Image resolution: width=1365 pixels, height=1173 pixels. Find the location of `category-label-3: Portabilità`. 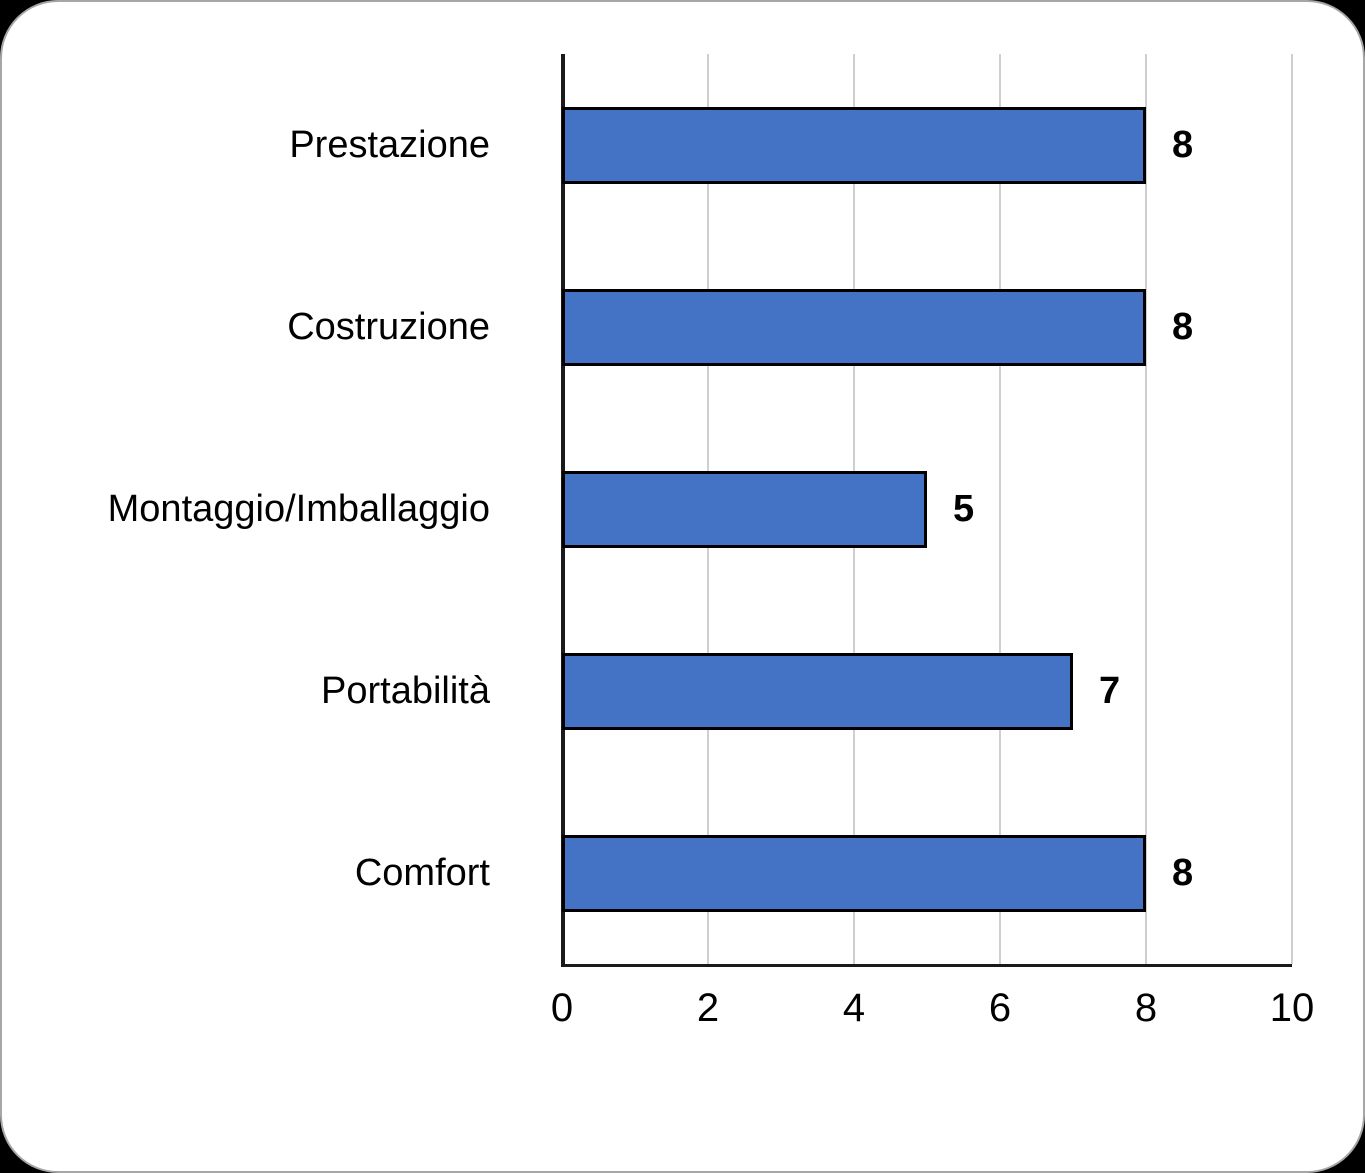

category-label-3: Portabilità is located at coordinates (405, 690).